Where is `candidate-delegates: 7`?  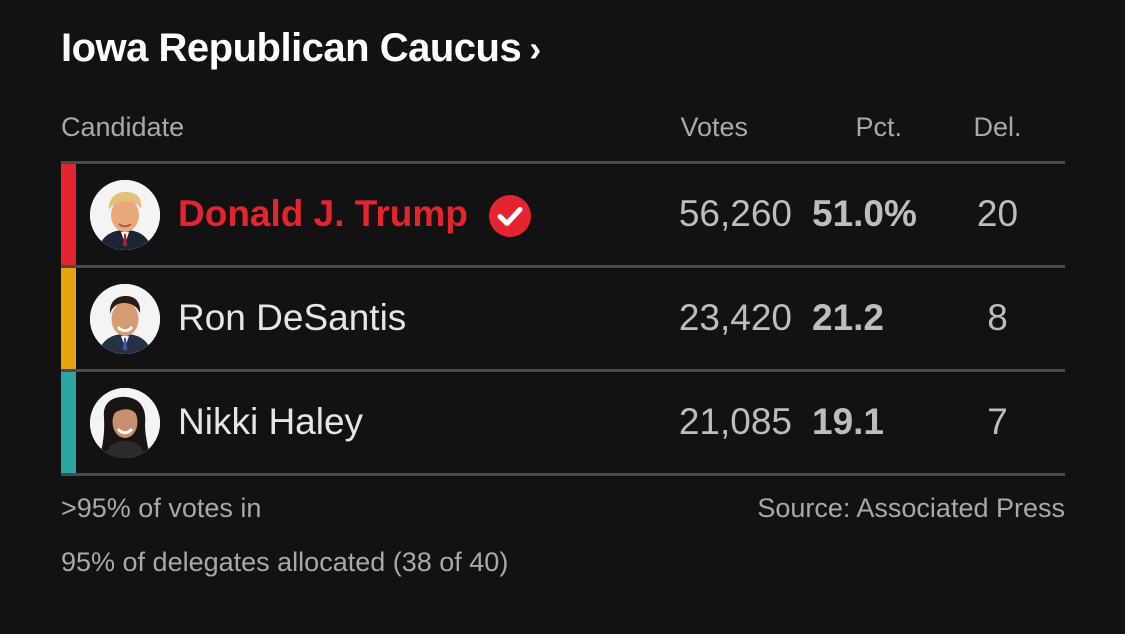
candidate-delegates: 7 is located at coordinates (997, 421).